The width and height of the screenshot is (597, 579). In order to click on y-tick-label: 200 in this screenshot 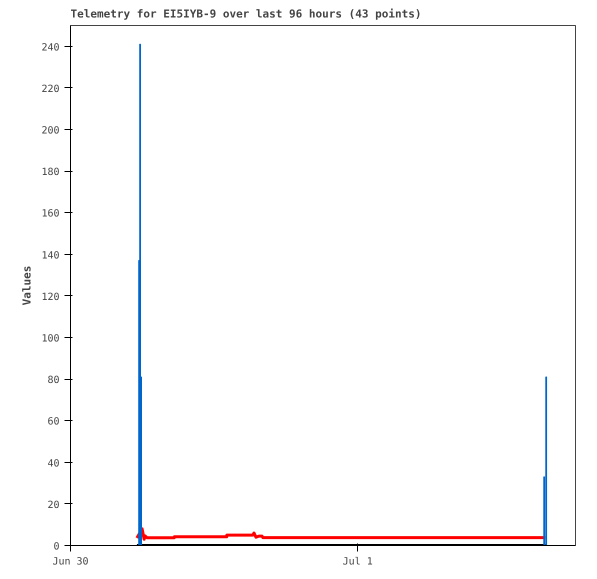, I will do `click(50, 131)`.